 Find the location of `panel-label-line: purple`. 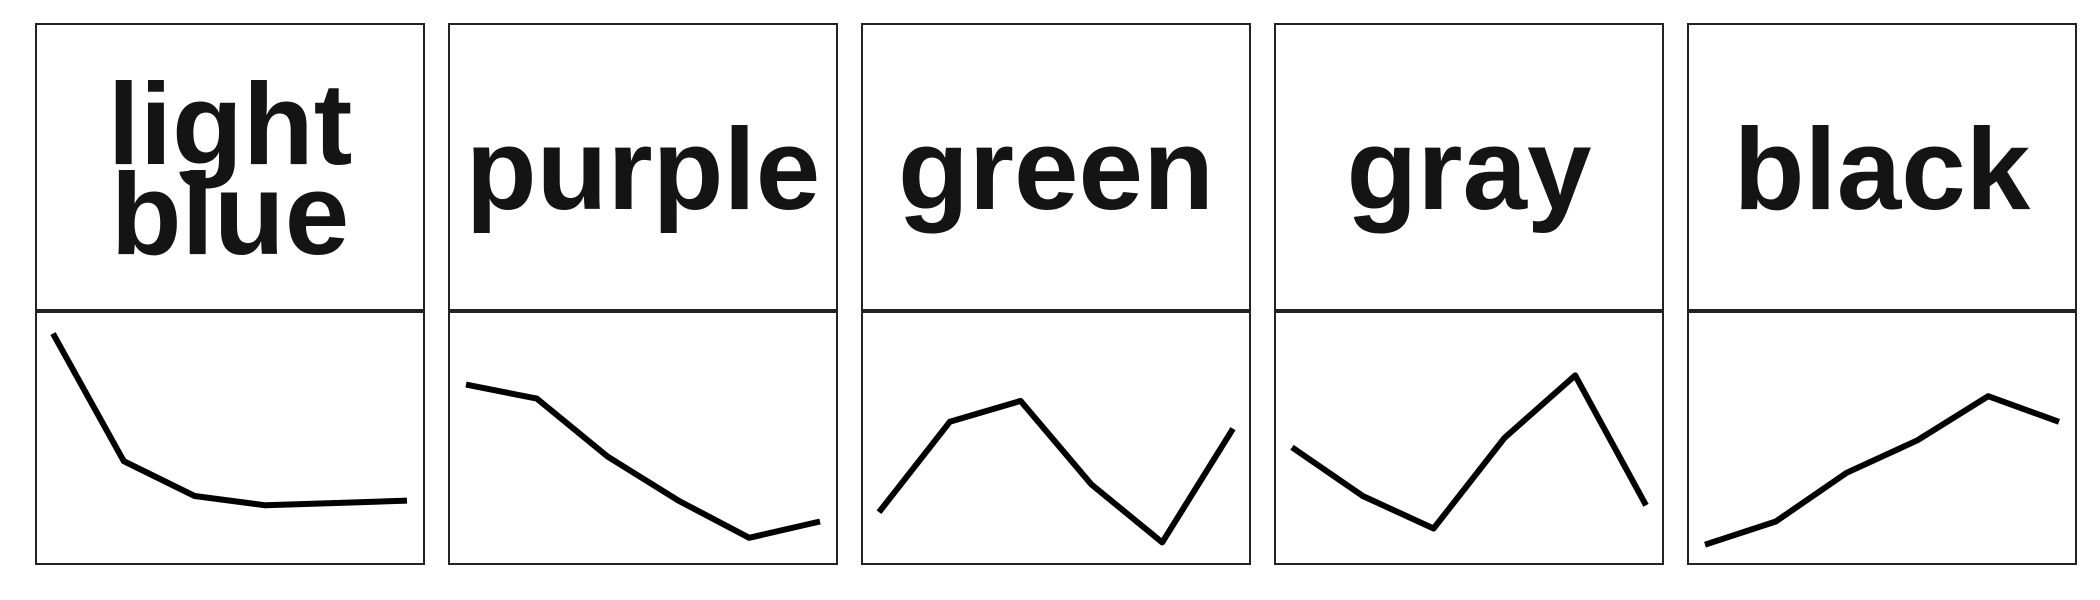

panel-label-line: purple is located at coordinates (643, 169).